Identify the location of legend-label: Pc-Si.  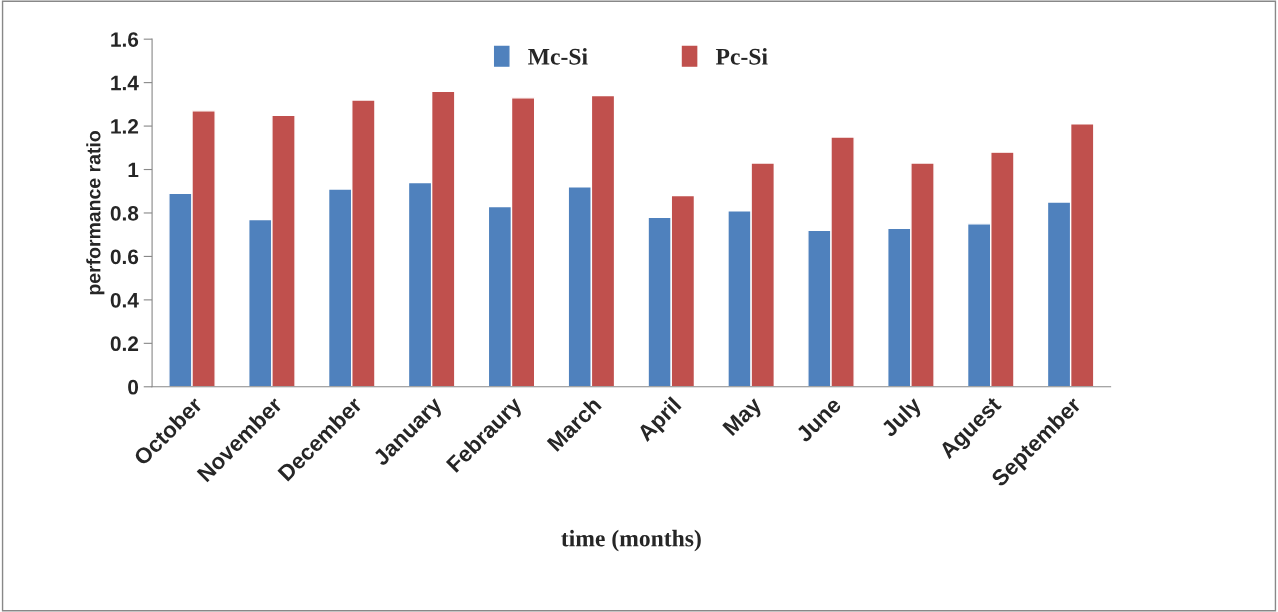
(741, 56).